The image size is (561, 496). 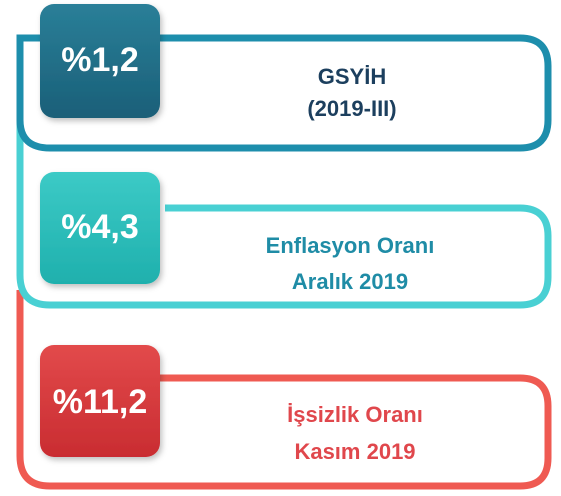 I want to click on title: Enflasyon Oranı, so click(x=350, y=245).